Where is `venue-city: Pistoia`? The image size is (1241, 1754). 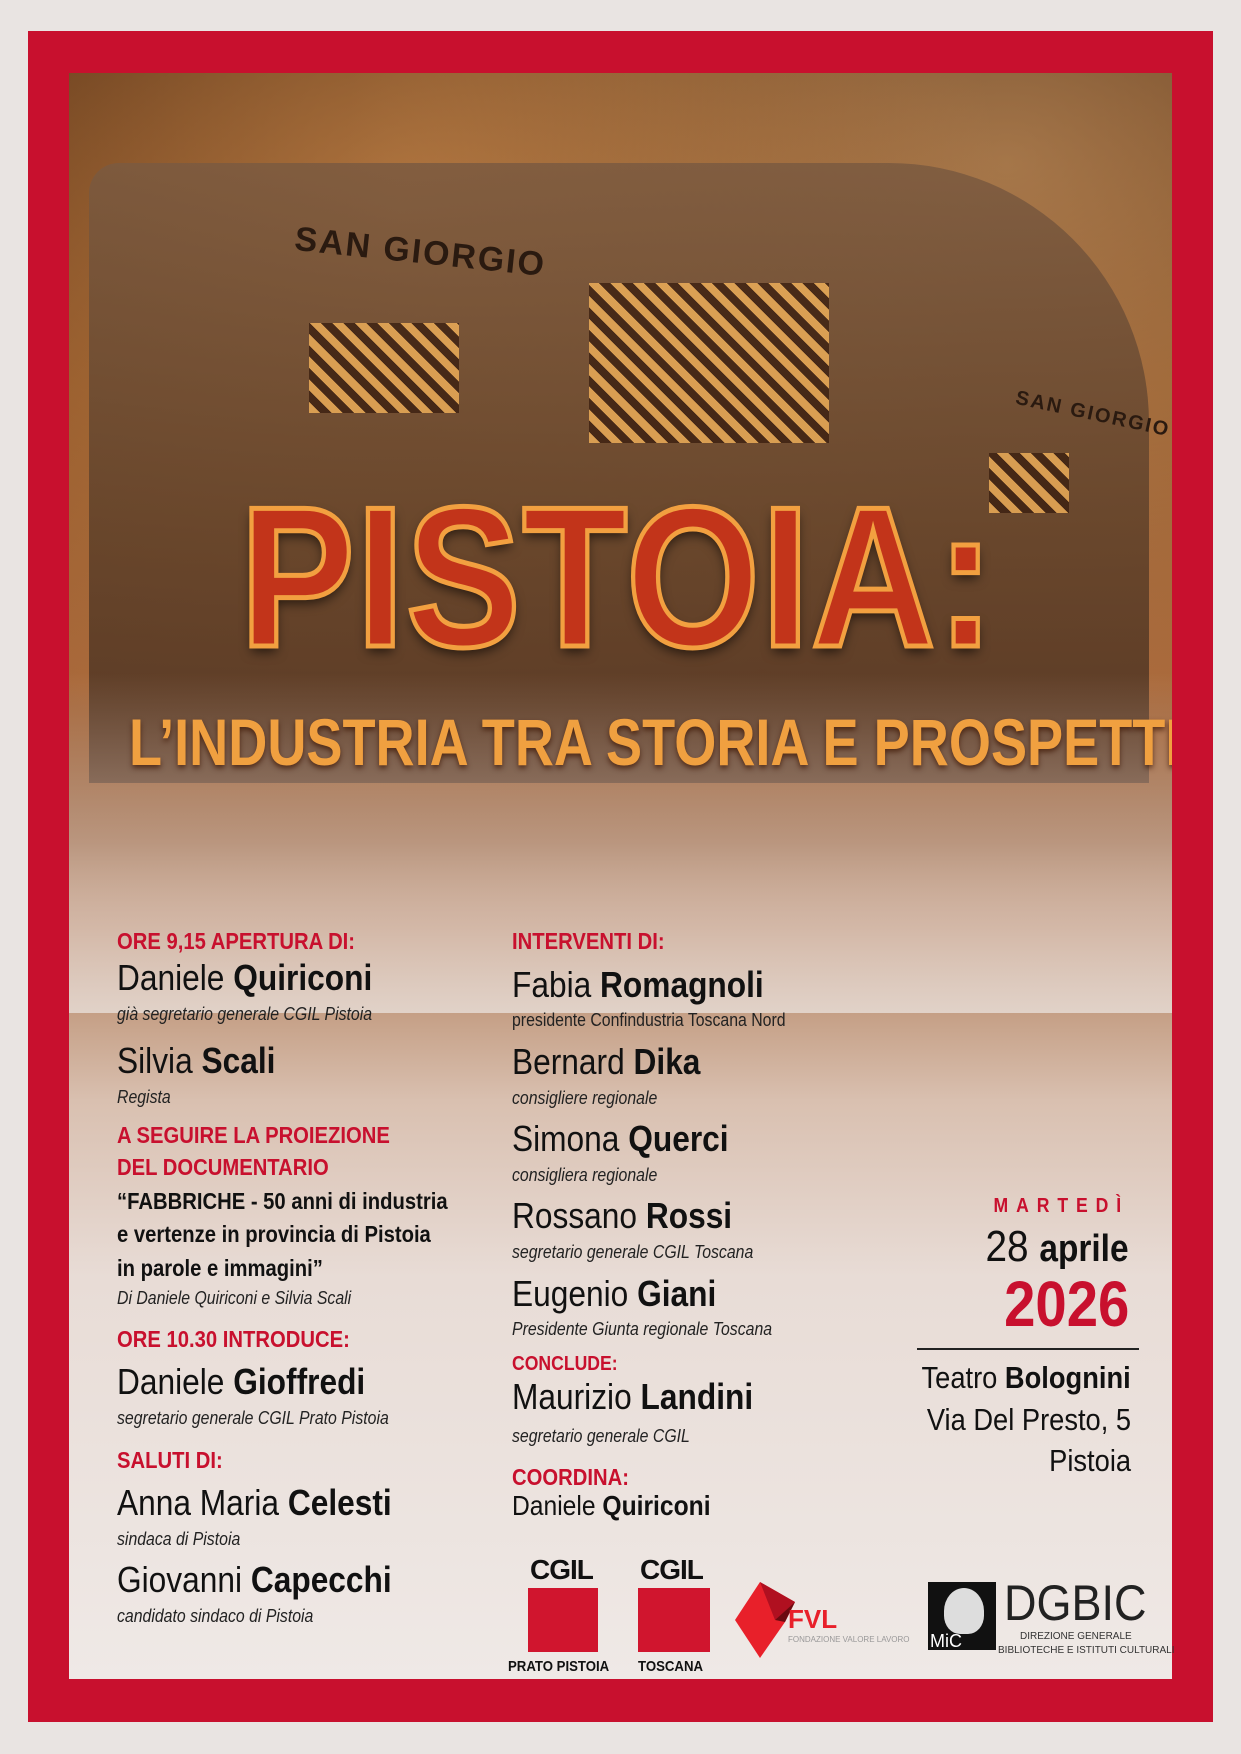
venue-city: Pistoia is located at coordinates (1090, 1460).